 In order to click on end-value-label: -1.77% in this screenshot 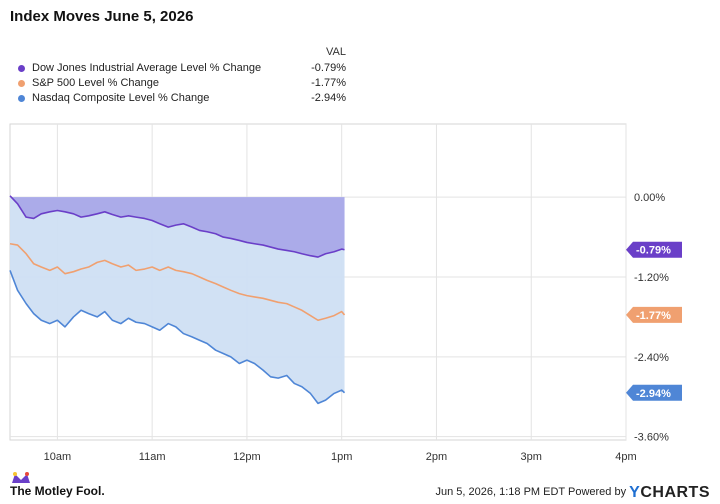, I will do `click(653, 316)`.